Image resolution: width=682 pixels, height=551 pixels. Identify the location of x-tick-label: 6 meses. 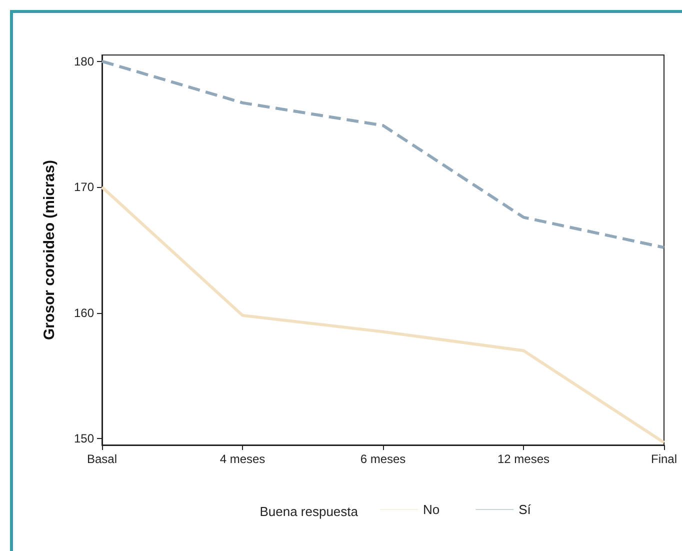
(383, 459).